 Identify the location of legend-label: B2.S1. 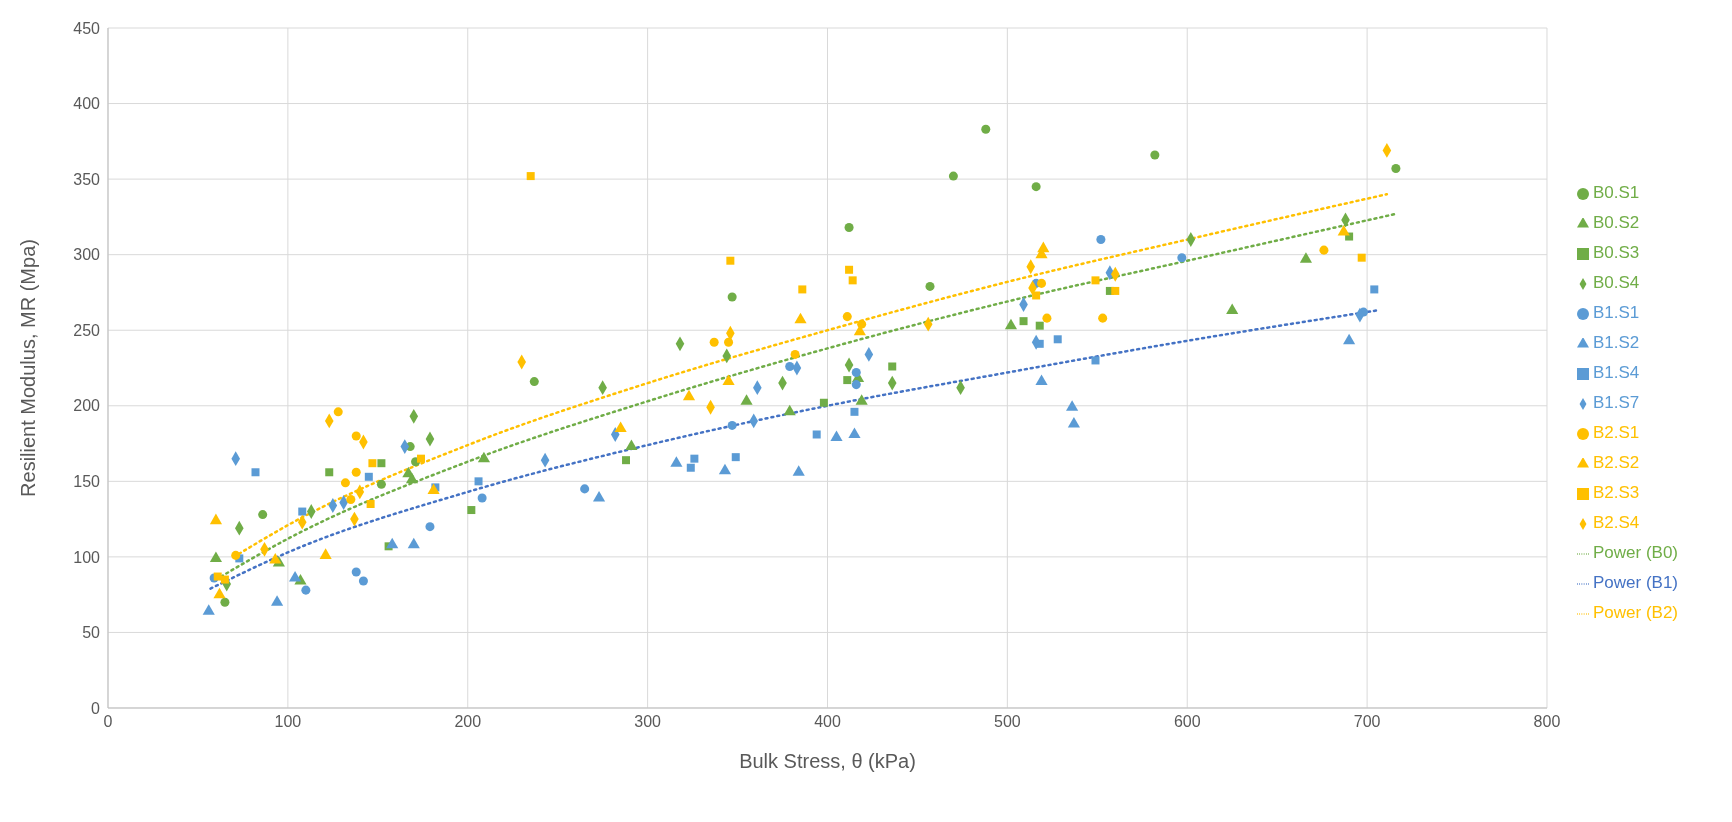
(1616, 432).